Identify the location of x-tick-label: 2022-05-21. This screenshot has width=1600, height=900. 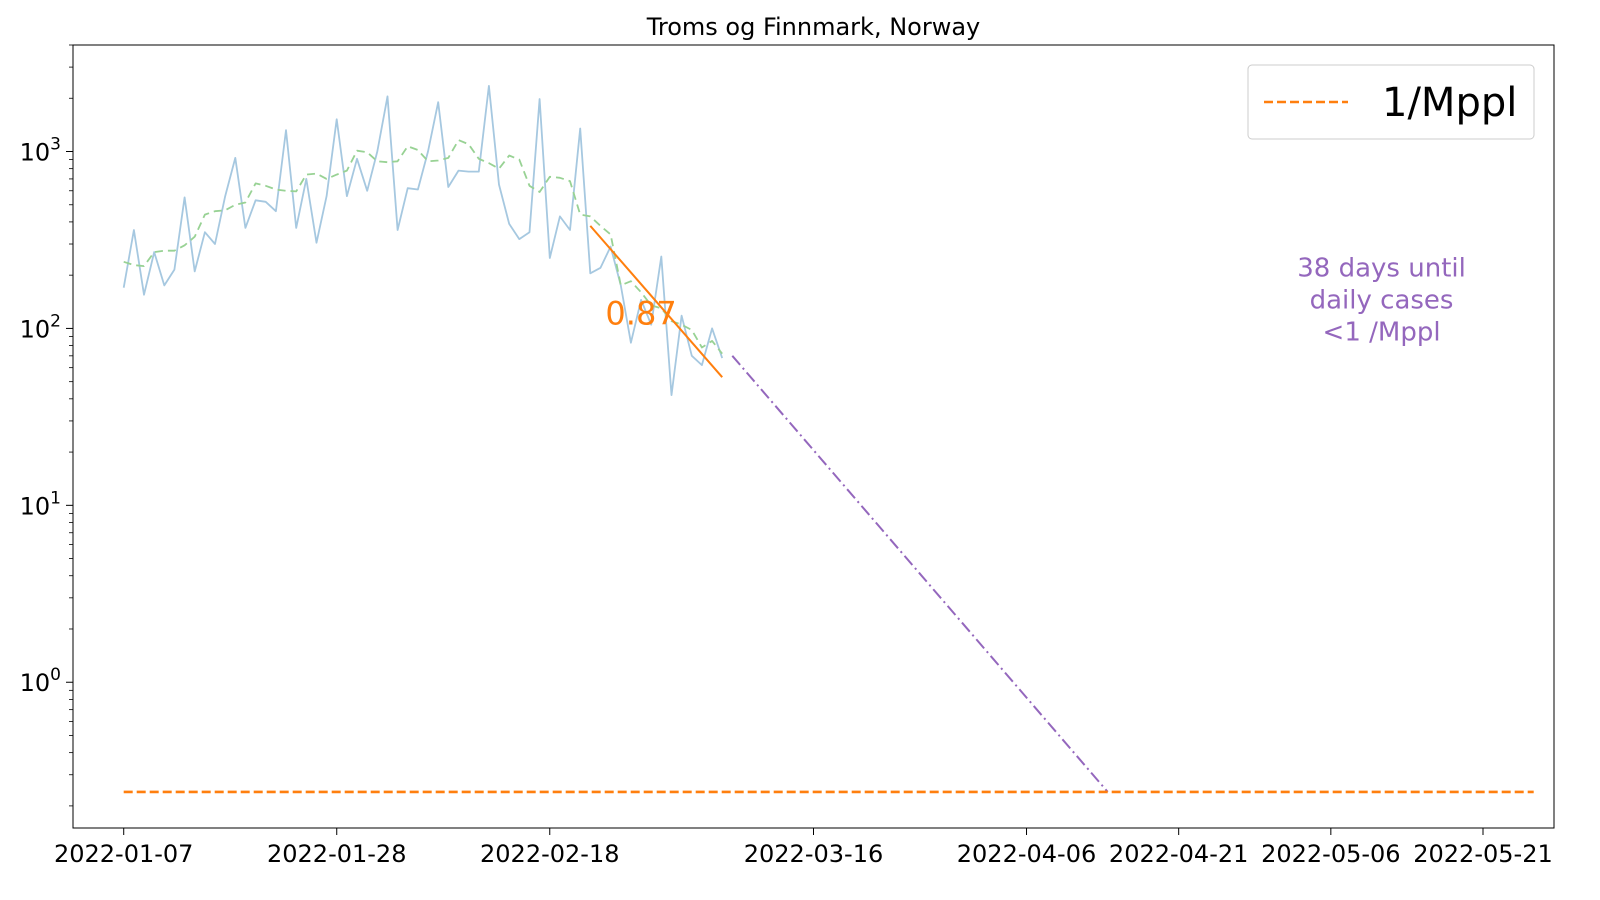
(1482, 854).